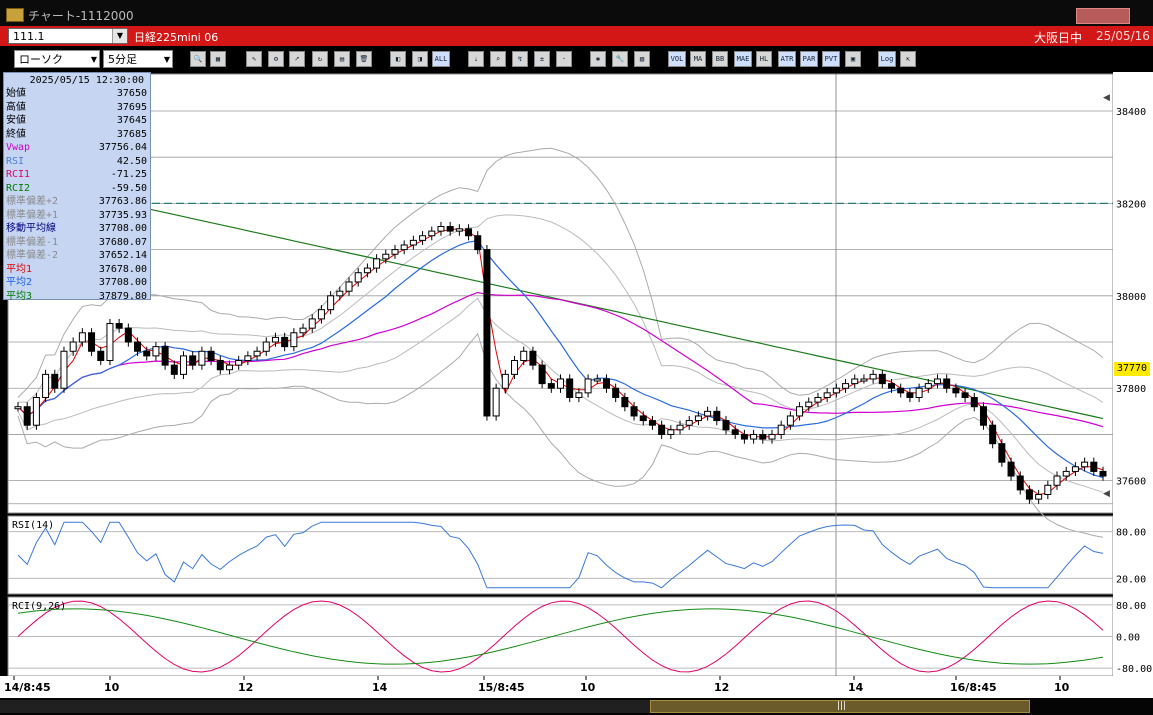  What do you see at coordinates (31, 228) in the screenshot?
I see `info-label: 移動平均線` at bounding box center [31, 228].